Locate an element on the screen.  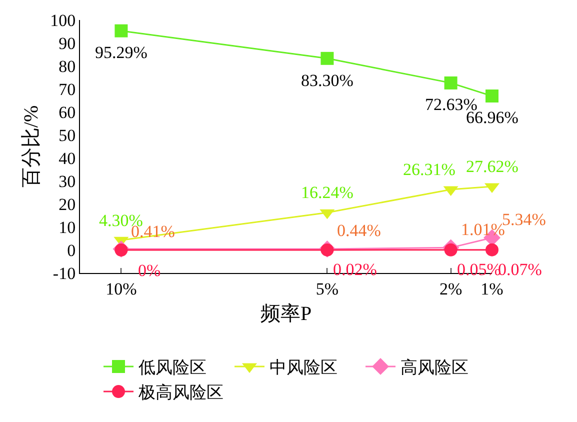
data-label: 95.29% is located at coordinates (121, 52).